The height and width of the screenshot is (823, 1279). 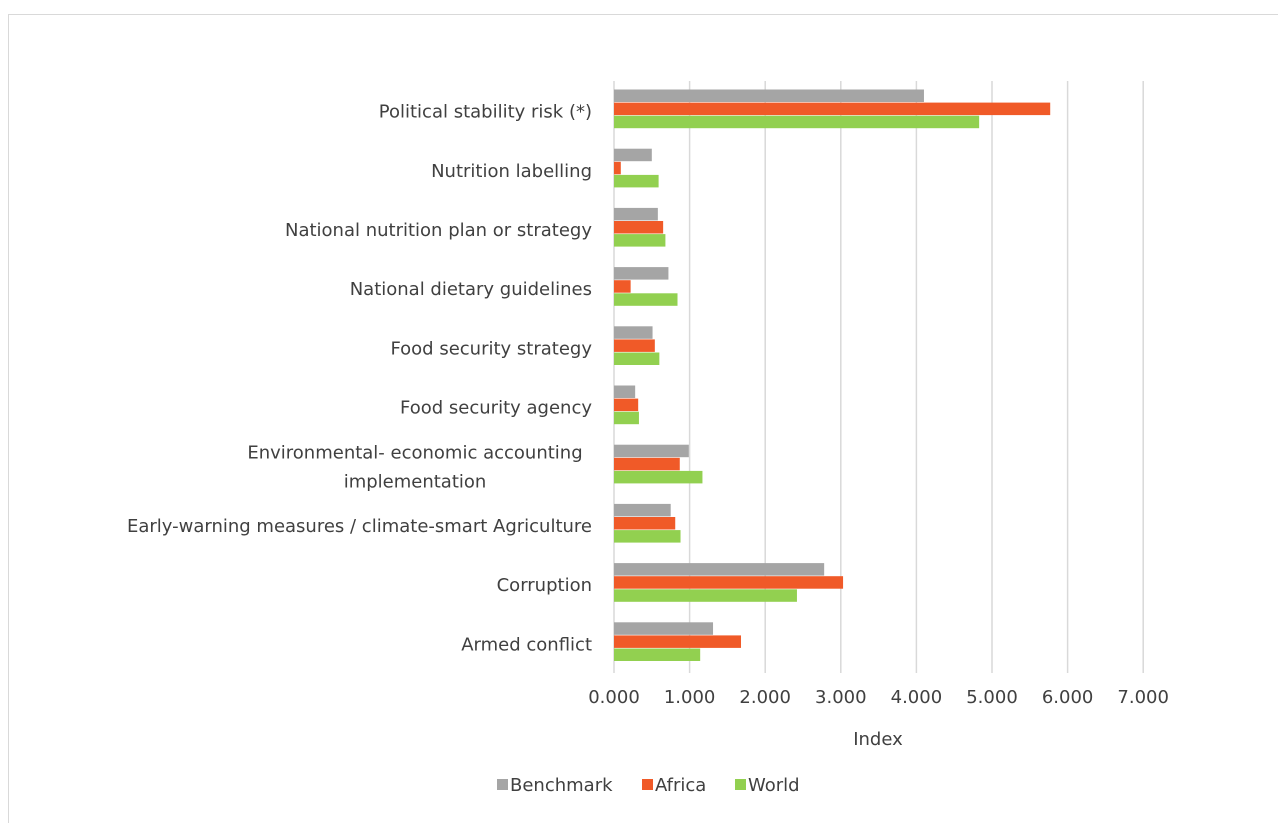 I want to click on category-label: Food security strategy, so click(x=491, y=348).